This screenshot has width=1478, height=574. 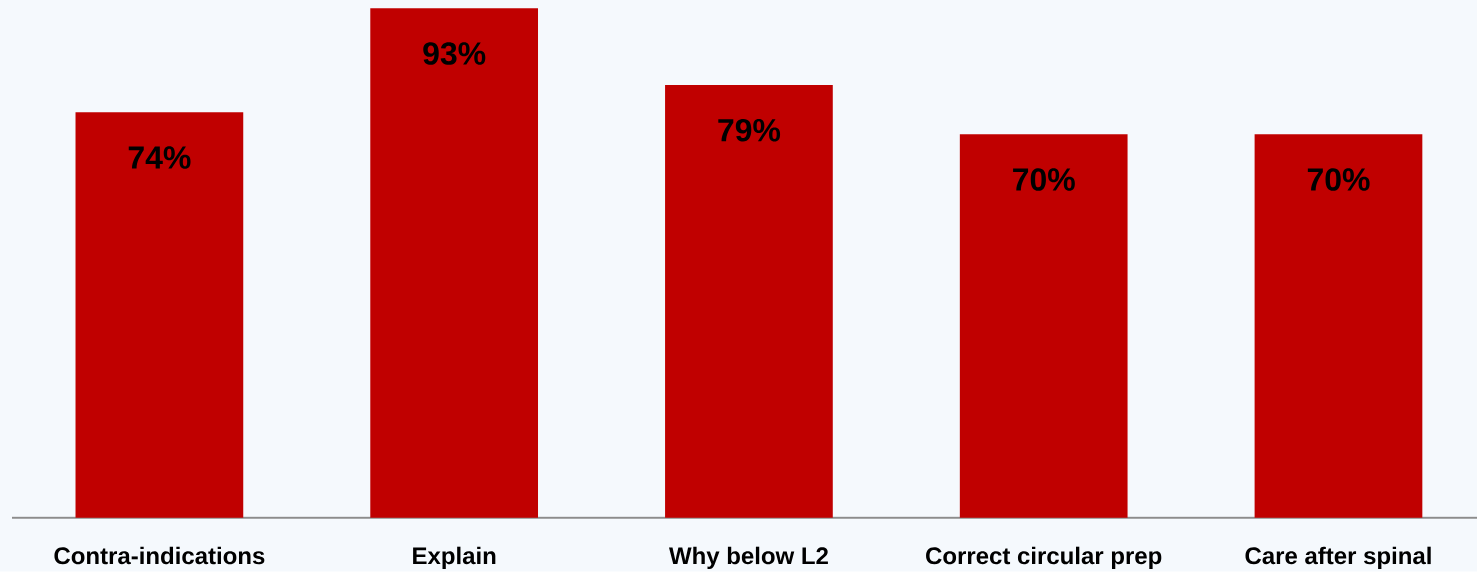 I want to click on x-tick-label: Contra-indications, so click(x=159, y=555).